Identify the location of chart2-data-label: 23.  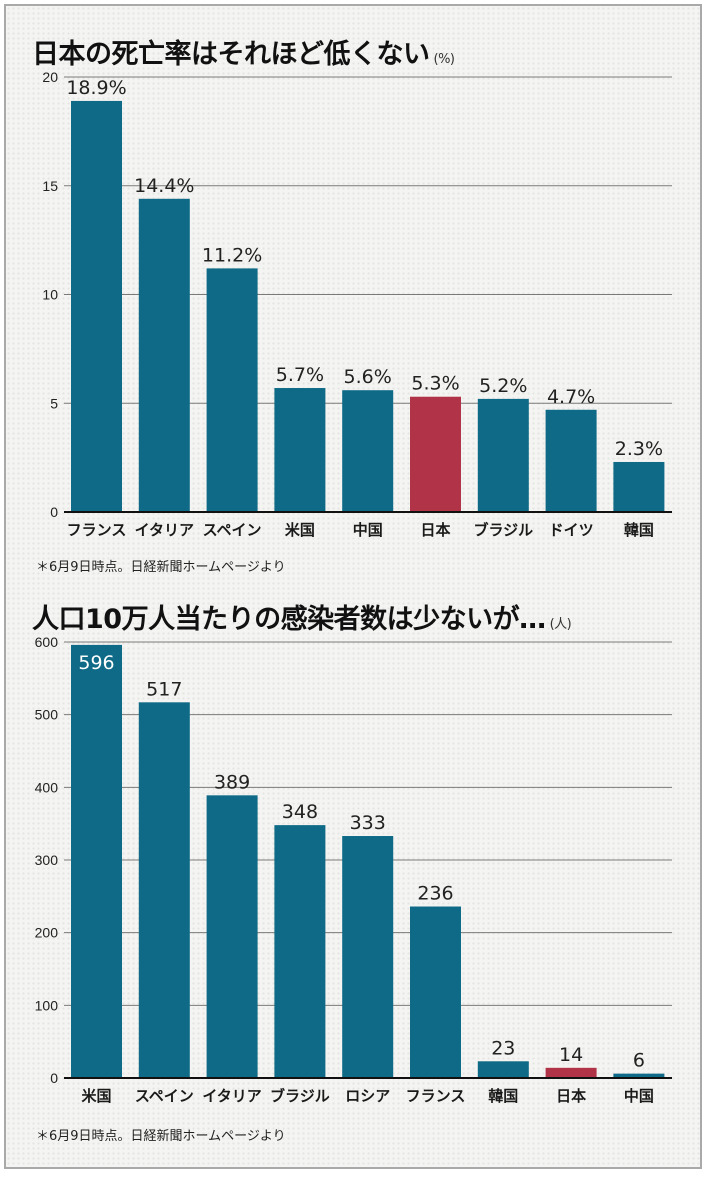
(503, 1048).